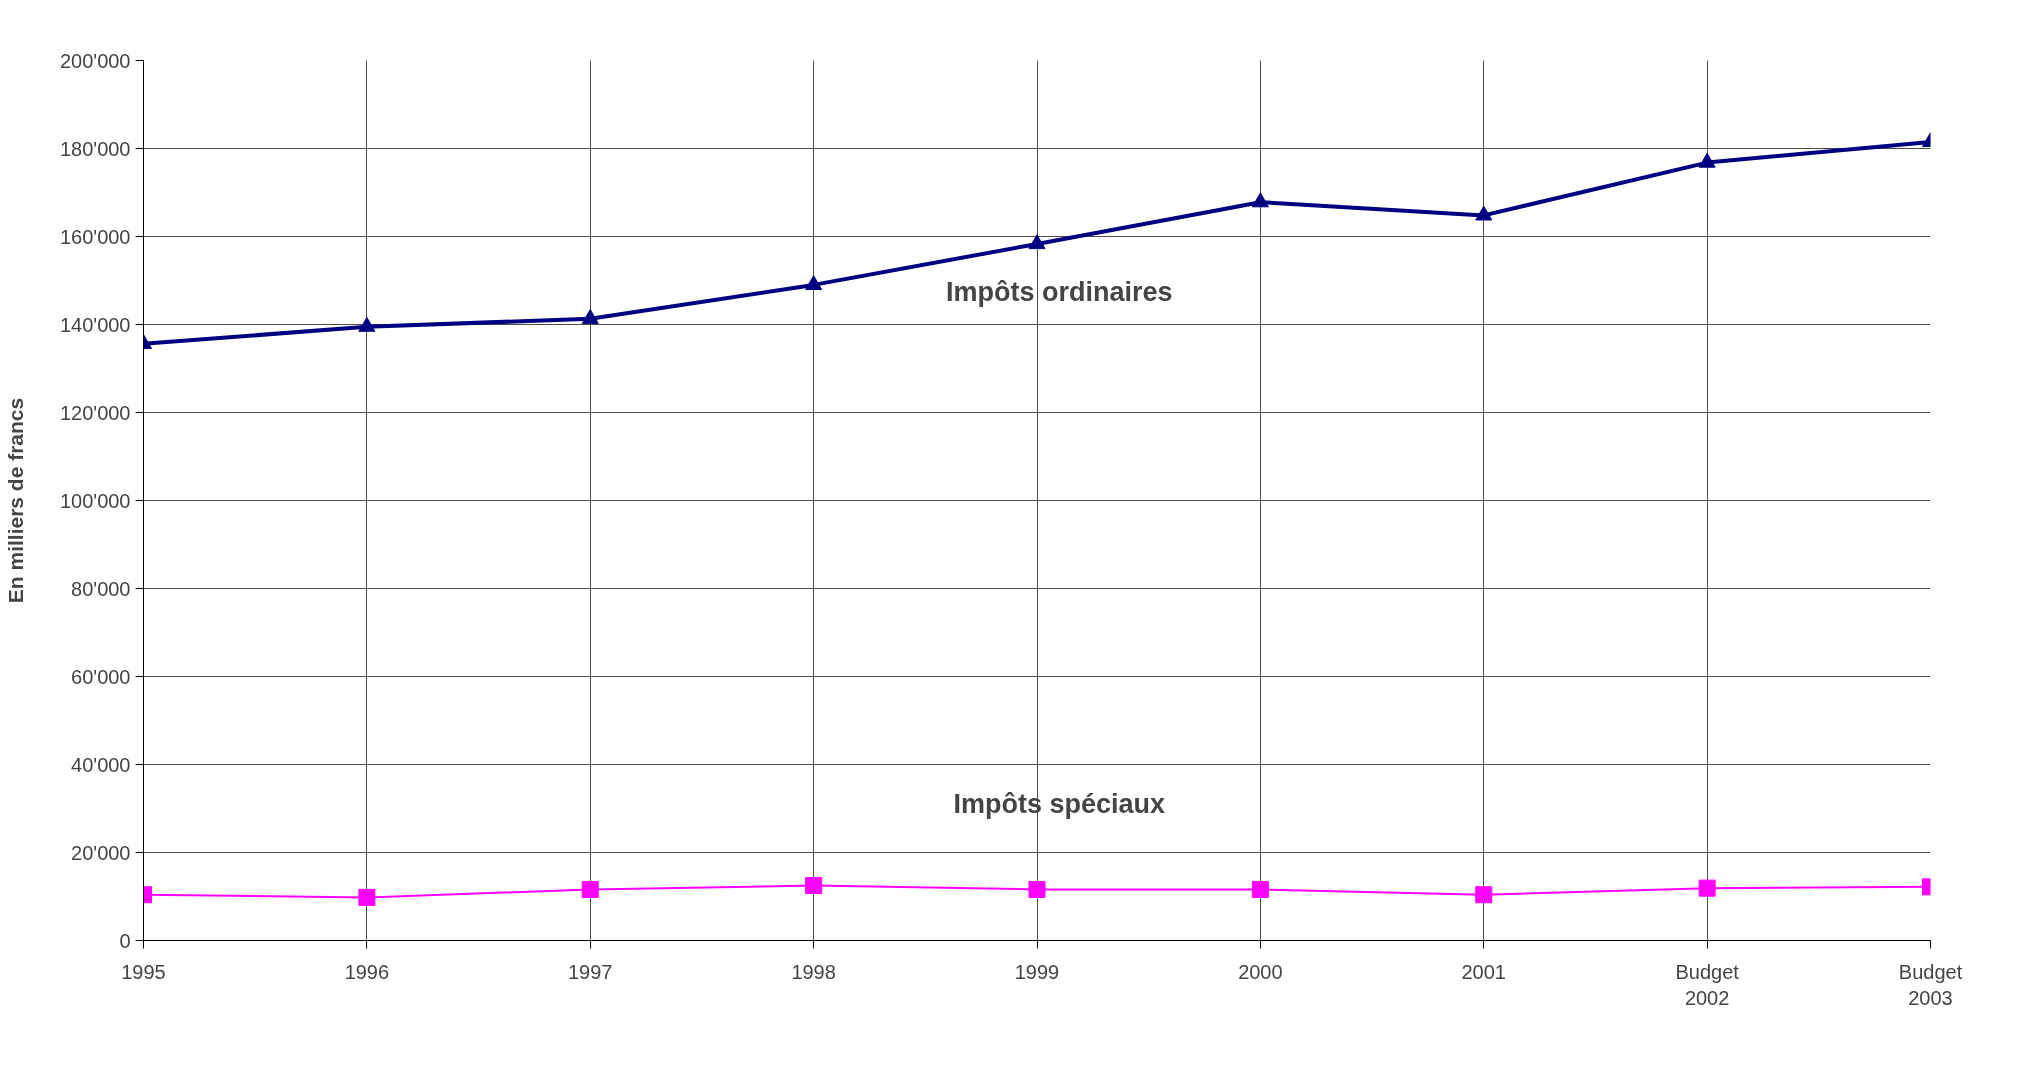  Describe the element at coordinates (367, 971) in the screenshot. I see `x-tick-label: 1996` at that location.